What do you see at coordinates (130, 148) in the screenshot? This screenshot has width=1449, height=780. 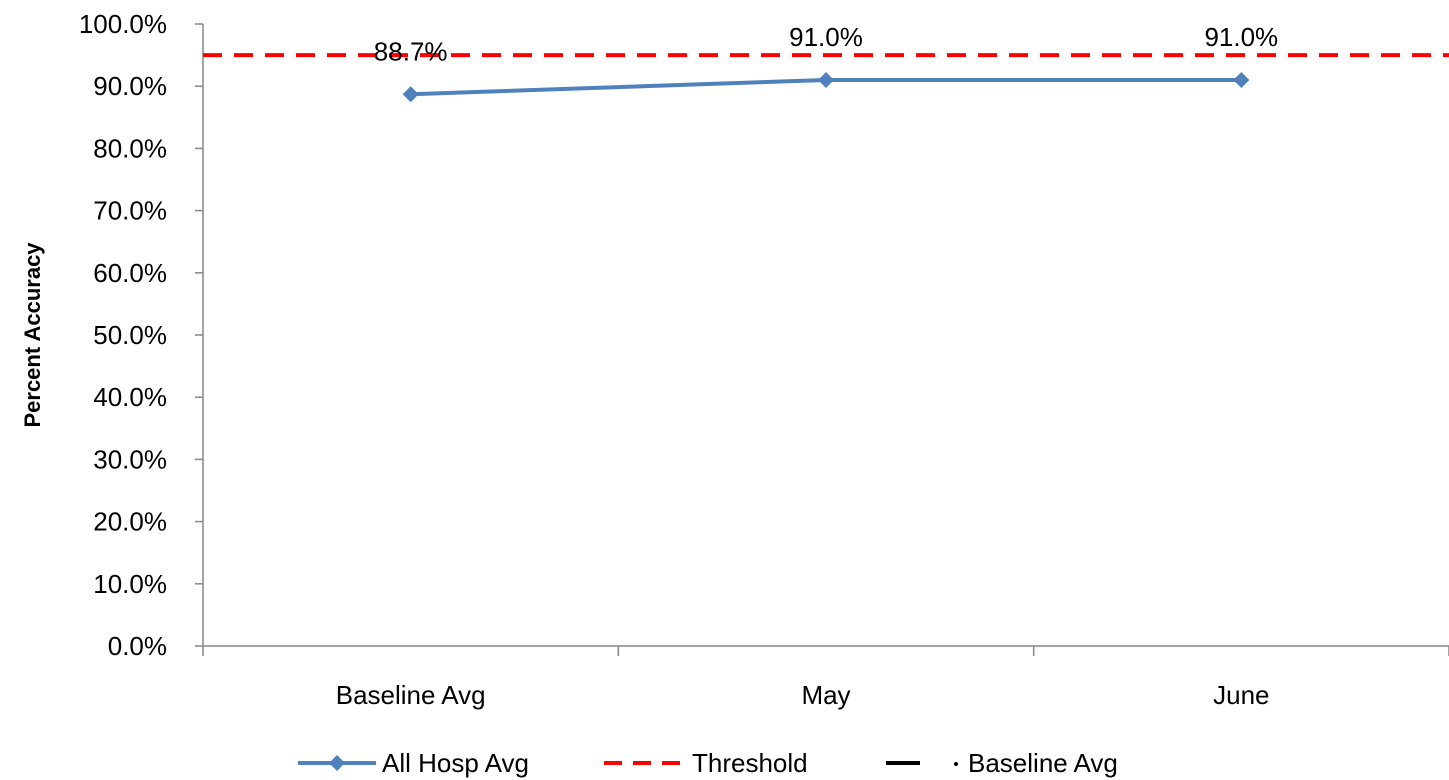 I see `y-tick-label: 80.0%` at bounding box center [130, 148].